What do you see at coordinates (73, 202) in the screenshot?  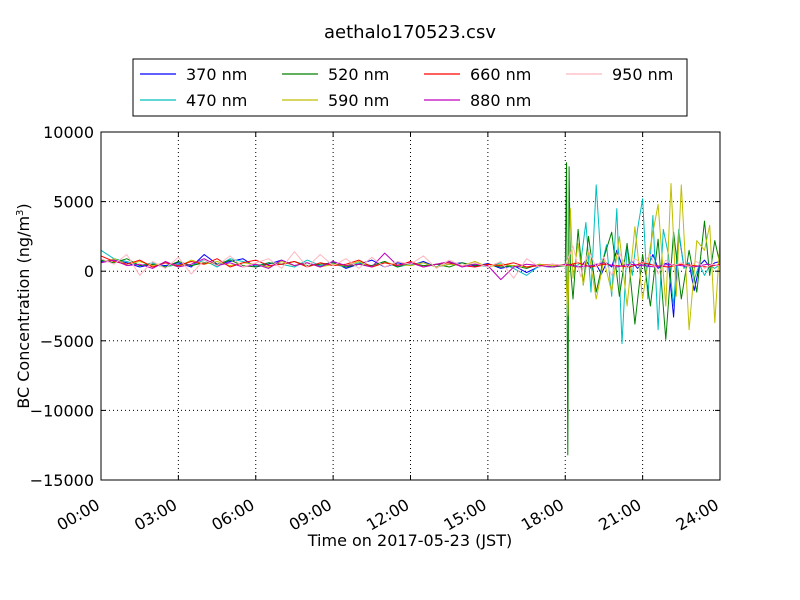 I see `y-tick-label: 5000` at bounding box center [73, 202].